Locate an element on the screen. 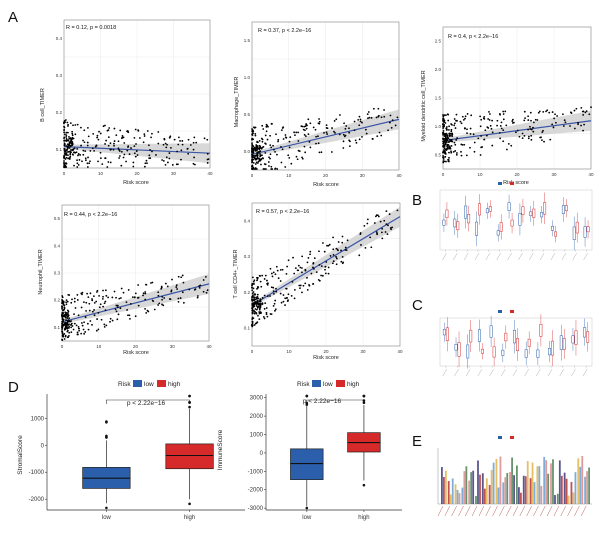  legend-swatch-low is located at coordinates (316, 383).